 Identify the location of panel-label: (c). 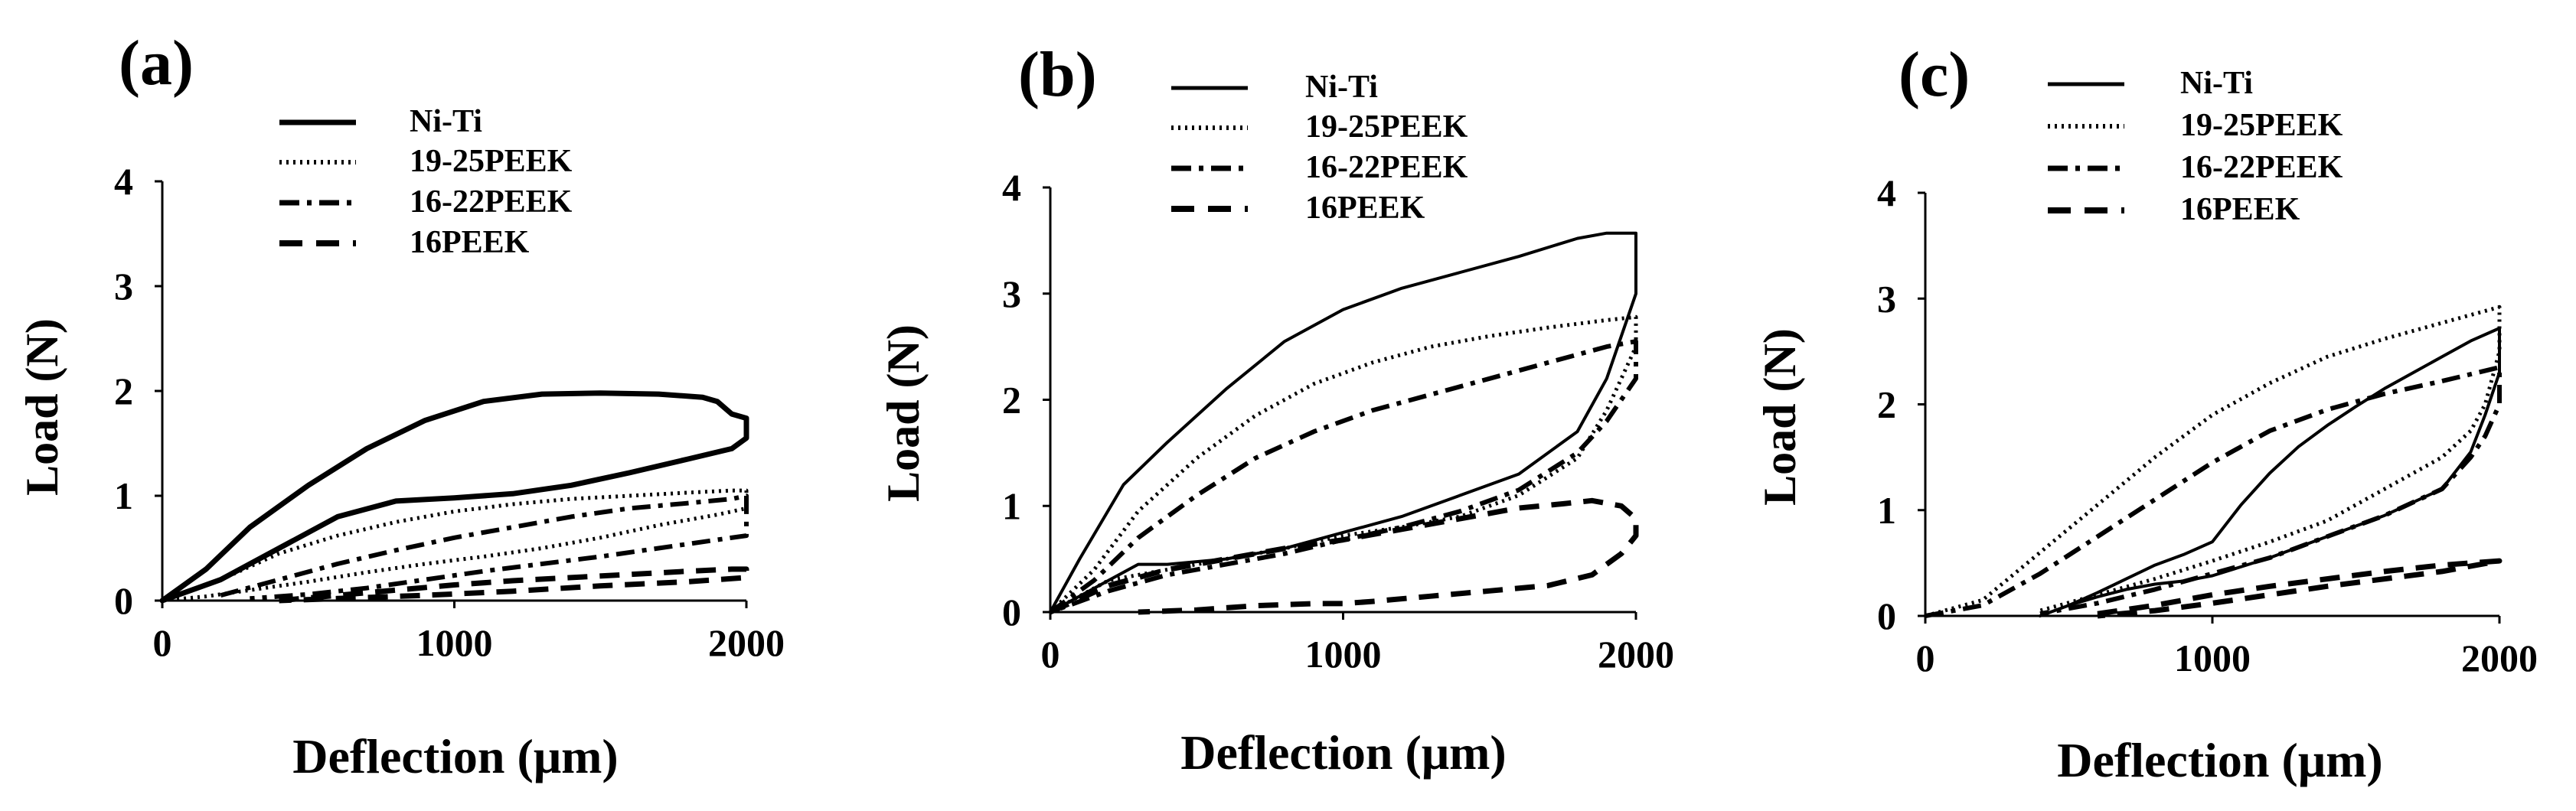
(1934, 74).